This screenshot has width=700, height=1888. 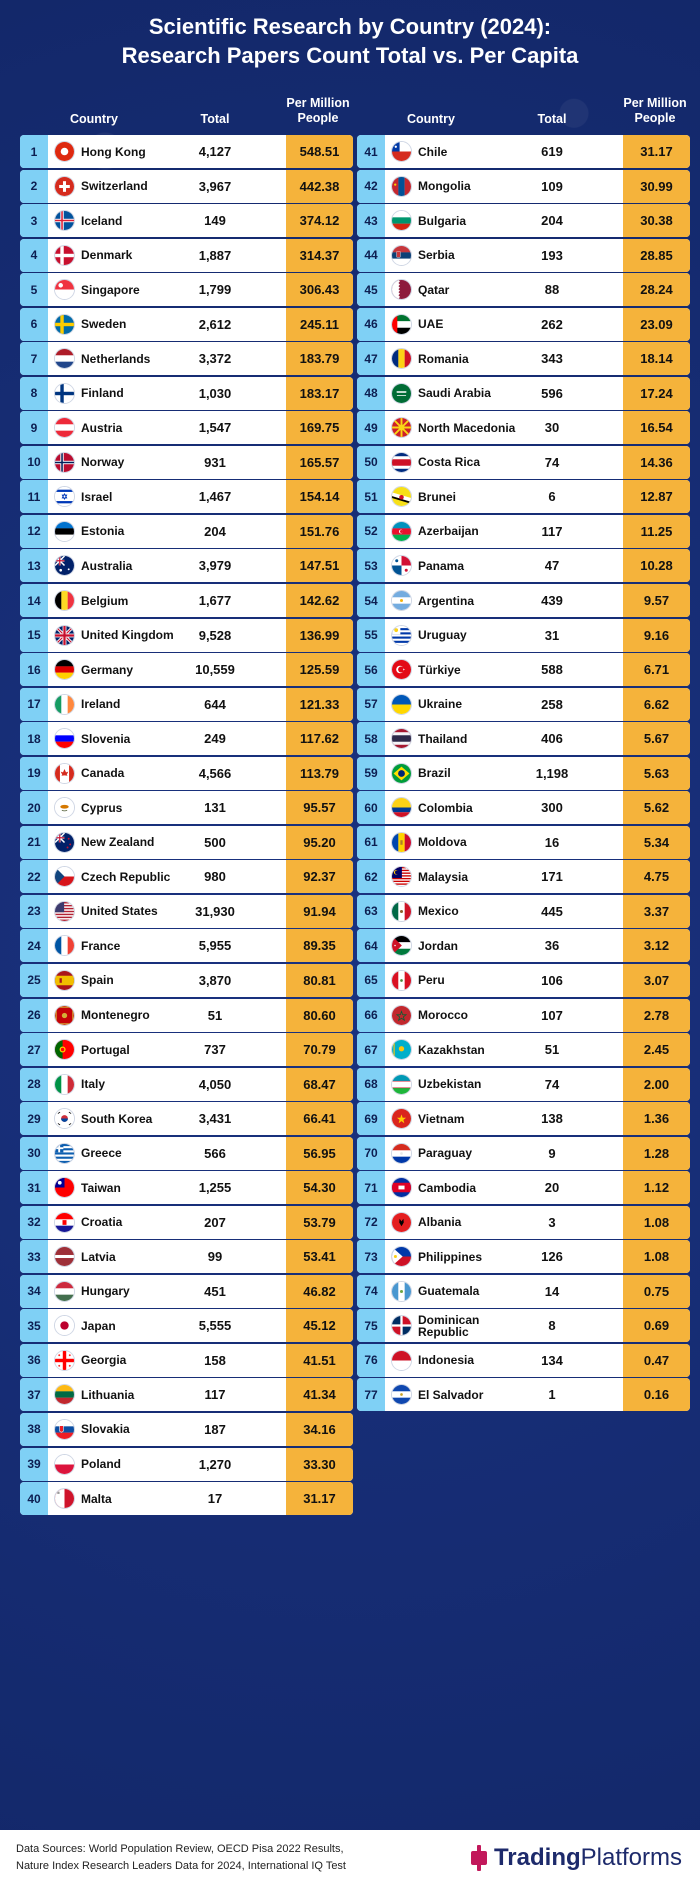 I want to click on total-value: 6, so click(x=552, y=497).